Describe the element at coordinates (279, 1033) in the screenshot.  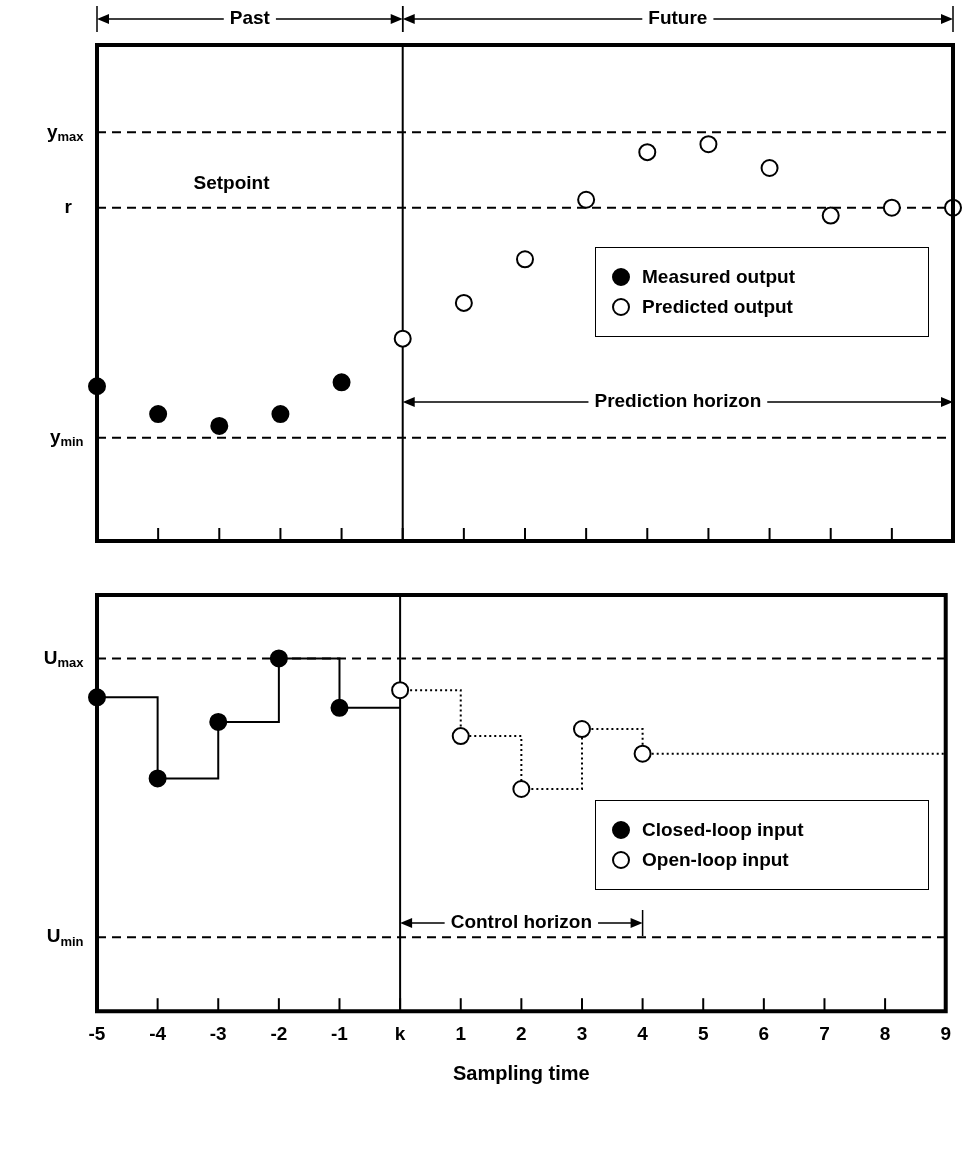
I see `x-tick-label: -2` at that location.